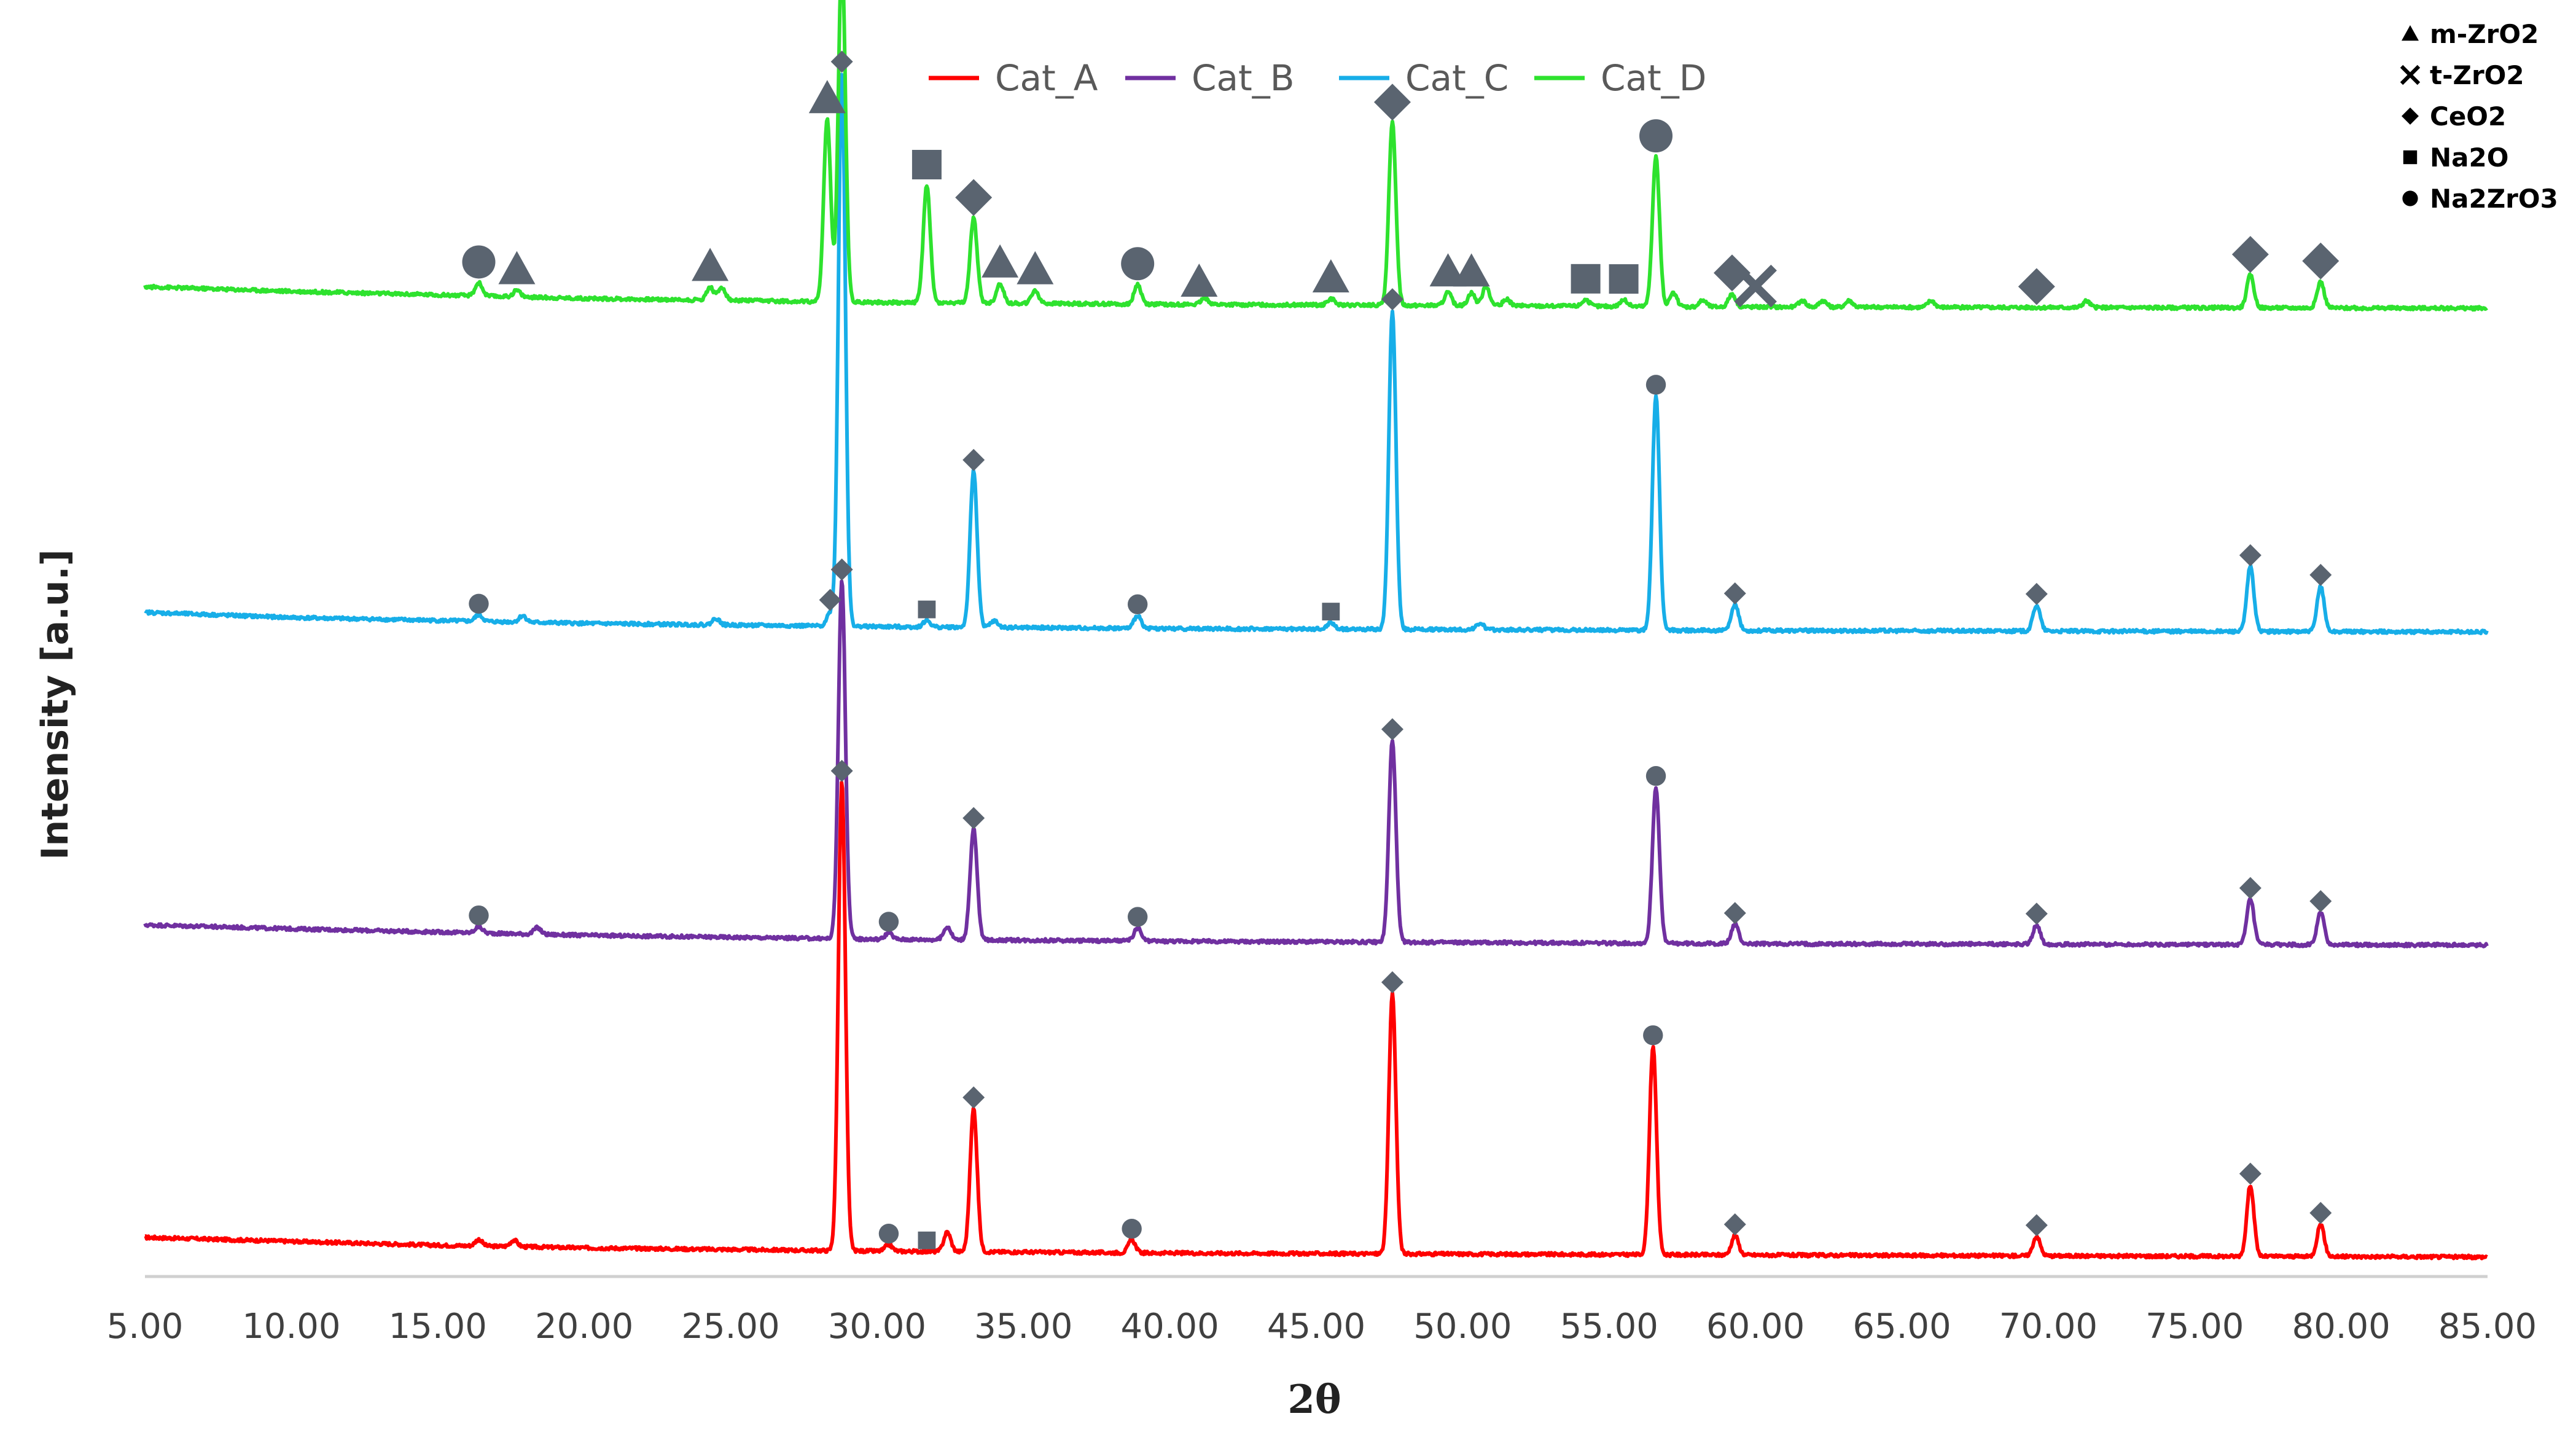  Describe the element at coordinates (1169, 1327) in the screenshot. I see `x-tick-label: 40.00` at that location.